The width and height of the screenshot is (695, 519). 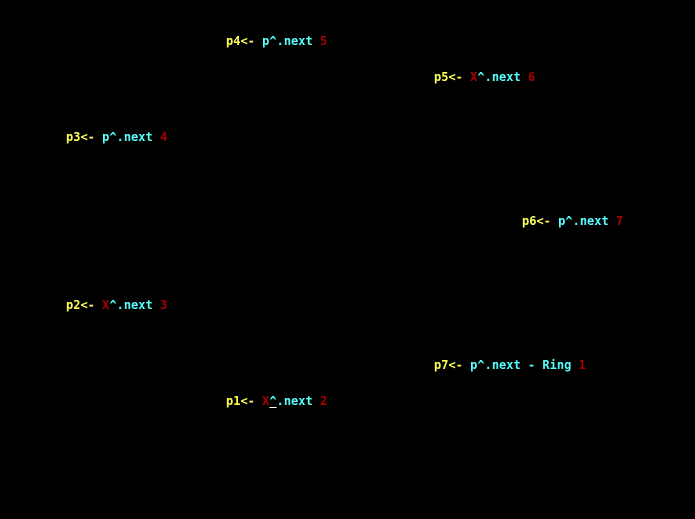 I want to click on ring-line-p6: p6<- p^.next 7, so click(x=572, y=221).